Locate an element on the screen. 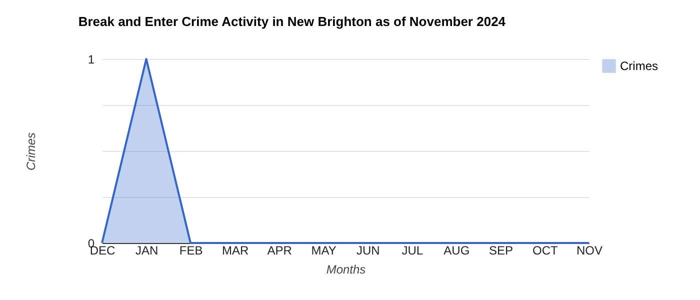  x-tick-label: JUN is located at coordinates (368, 251).